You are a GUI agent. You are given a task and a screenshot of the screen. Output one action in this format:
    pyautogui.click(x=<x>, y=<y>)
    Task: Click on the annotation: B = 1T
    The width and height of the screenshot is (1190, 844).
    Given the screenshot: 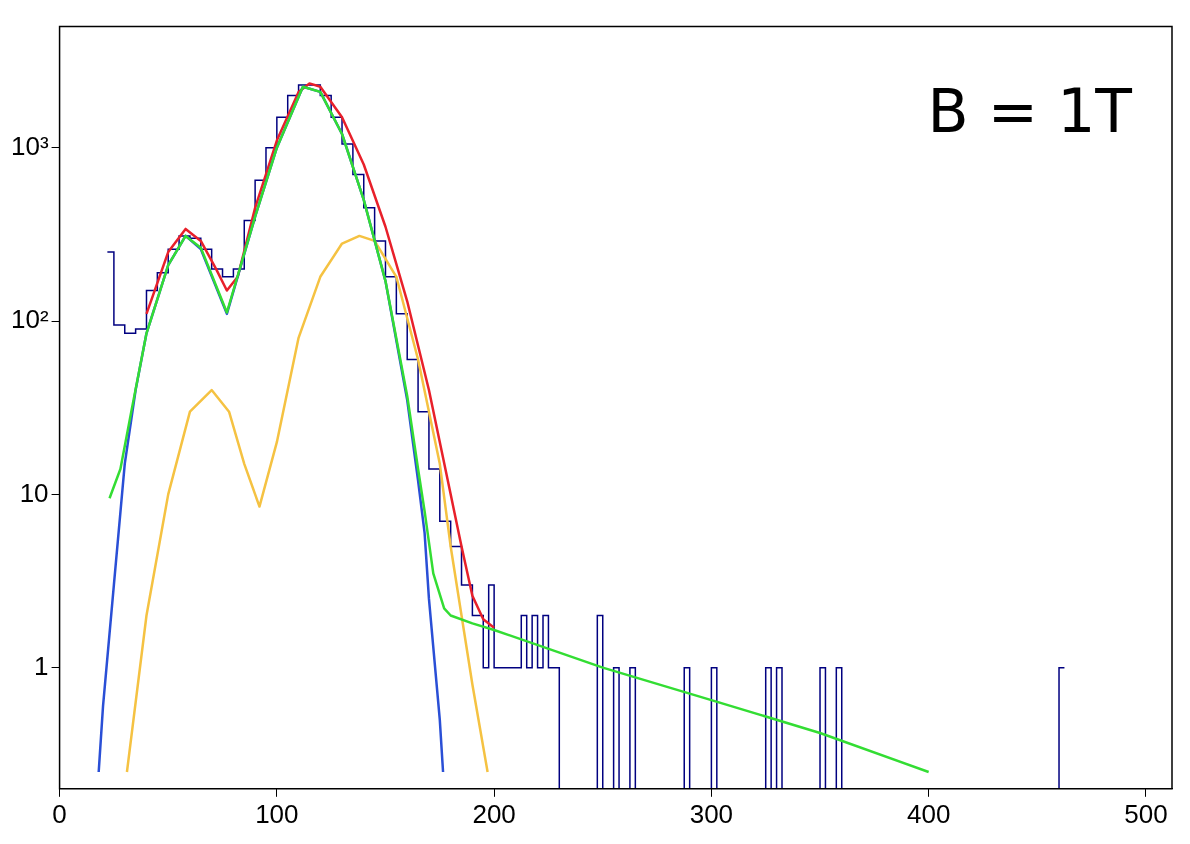 What is the action you would take?
    pyautogui.click(x=1030, y=111)
    